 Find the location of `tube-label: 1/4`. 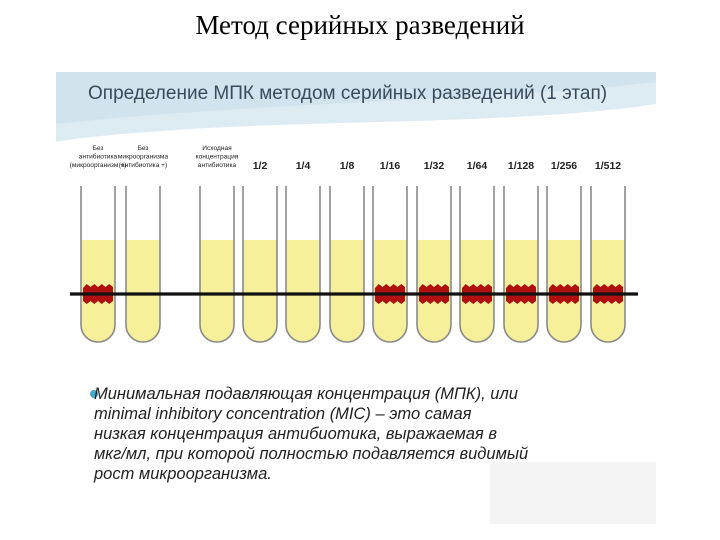

tube-label: 1/4 is located at coordinates (303, 166).